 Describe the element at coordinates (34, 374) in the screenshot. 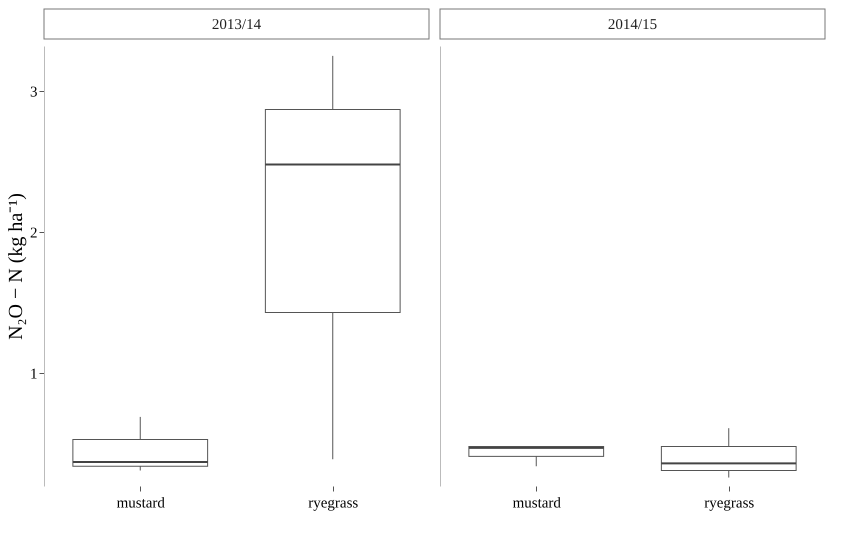

I see `y-tick-label: 1` at that location.